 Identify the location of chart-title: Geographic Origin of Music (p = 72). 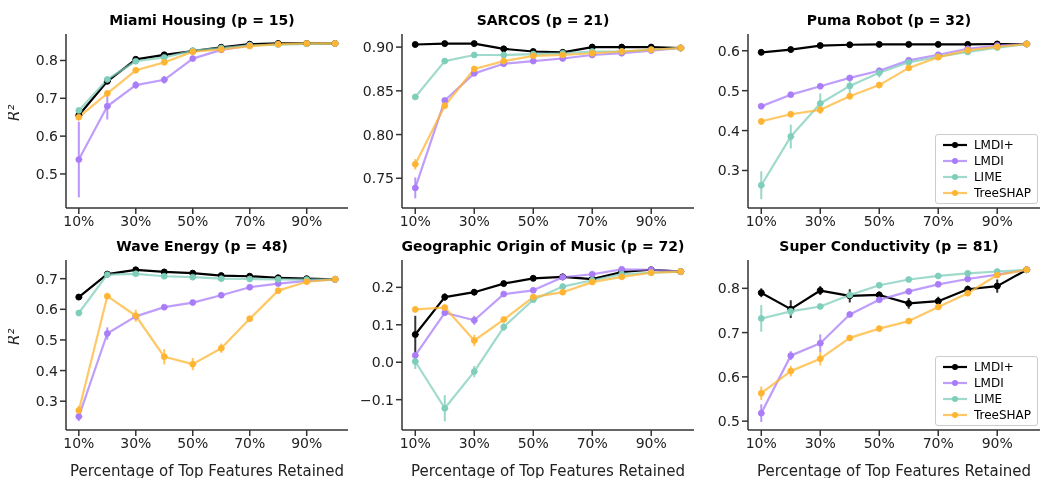
(543, 246).